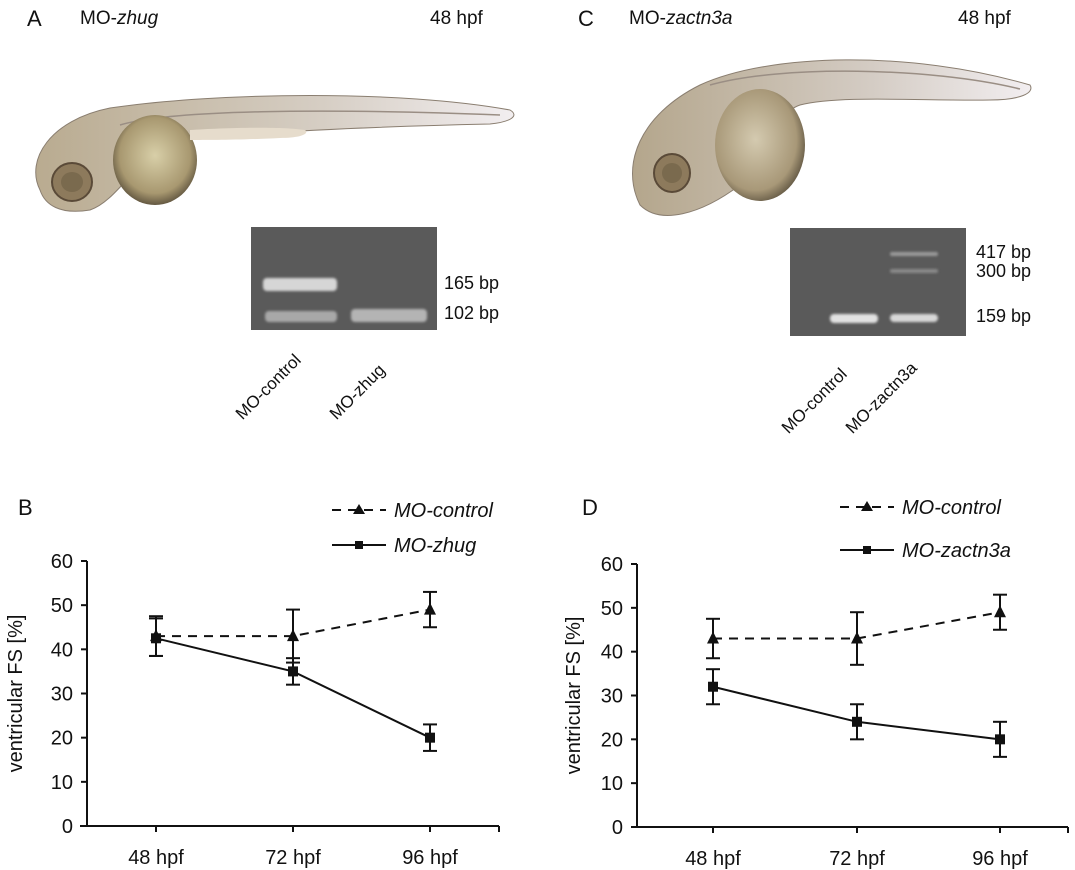  What do you see at coordinates (34, 18) in the screenshot?
I see `panel-letter-a: A` at bounding box center [34, 18].